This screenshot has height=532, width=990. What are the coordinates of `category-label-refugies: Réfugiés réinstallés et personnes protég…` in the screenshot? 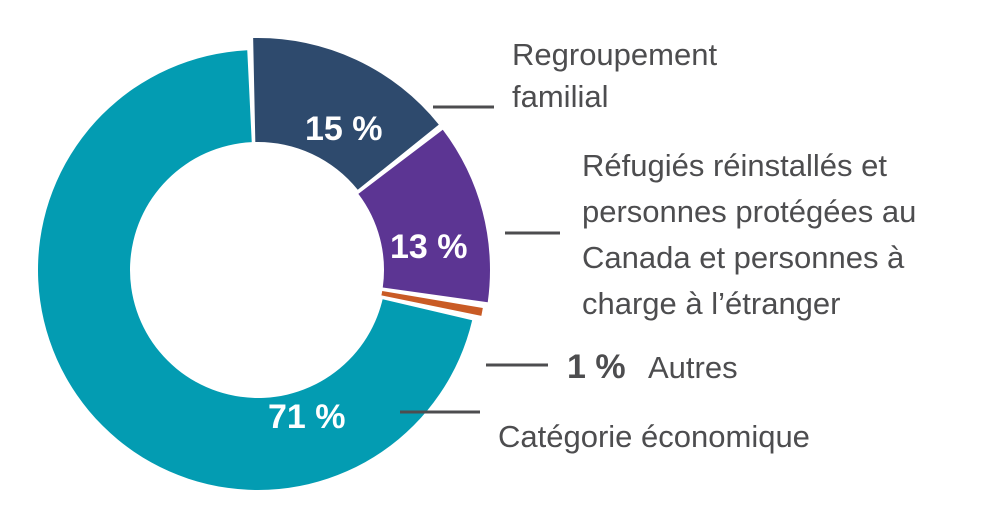 It's located at (753, 234).